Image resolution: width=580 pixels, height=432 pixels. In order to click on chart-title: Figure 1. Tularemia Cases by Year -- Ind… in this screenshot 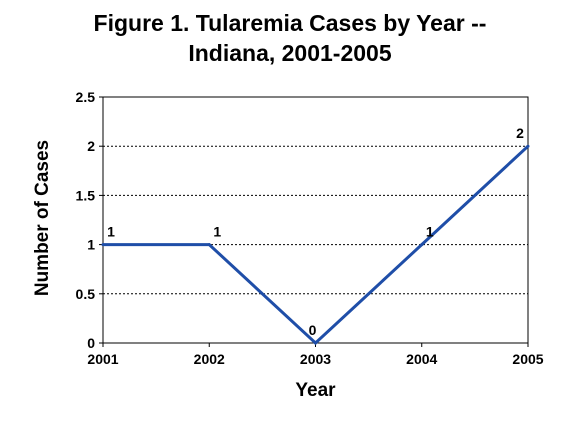, I will do `click(290, 38)`.